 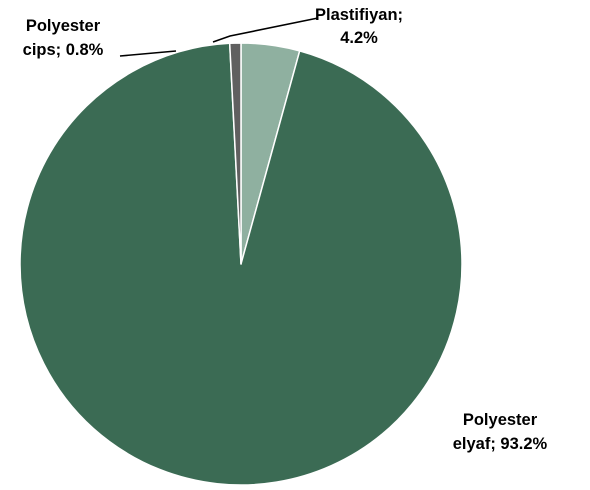 I want to click on slice-label-1-line1: Polyester, so click(x=500, y=420).